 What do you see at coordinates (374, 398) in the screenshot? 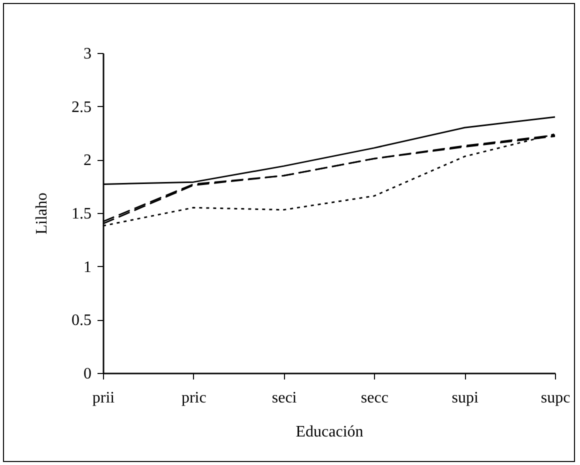
I see `x-tick-label: secc` at bounding box center [374, 398].